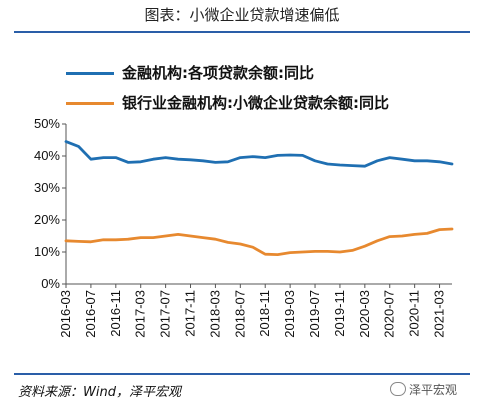  I want to click on watermark: 泽平宏观, so click(423, 389).